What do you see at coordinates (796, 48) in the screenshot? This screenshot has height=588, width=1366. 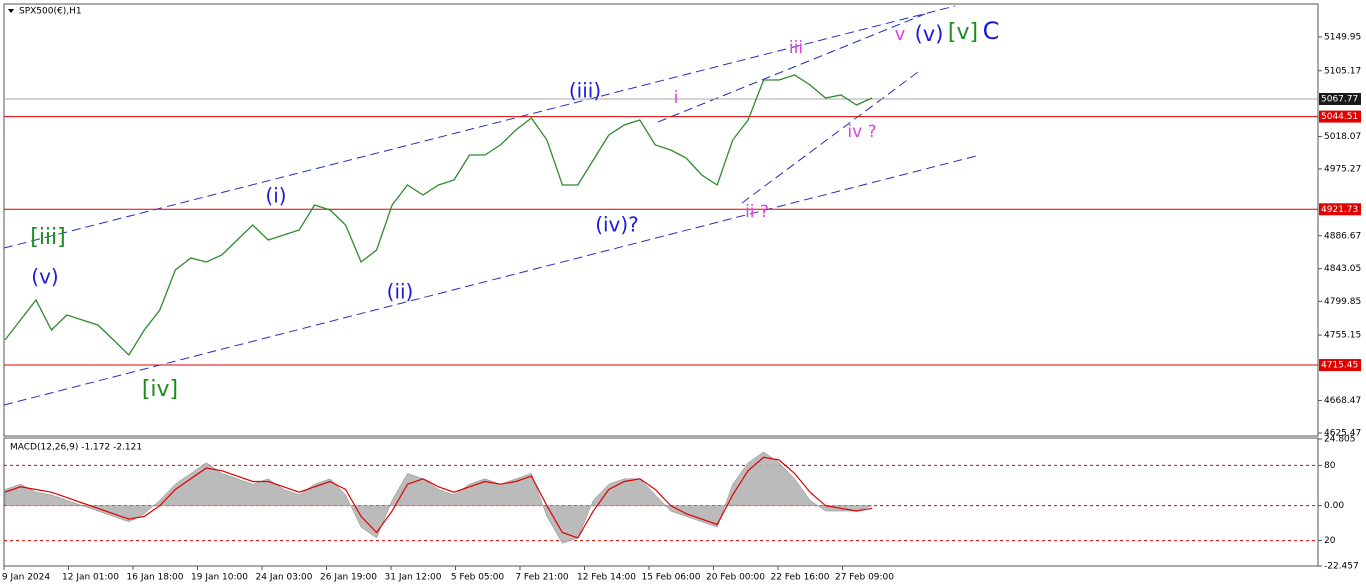 I see `wave-label: iii` at bounding box center [796, 48].